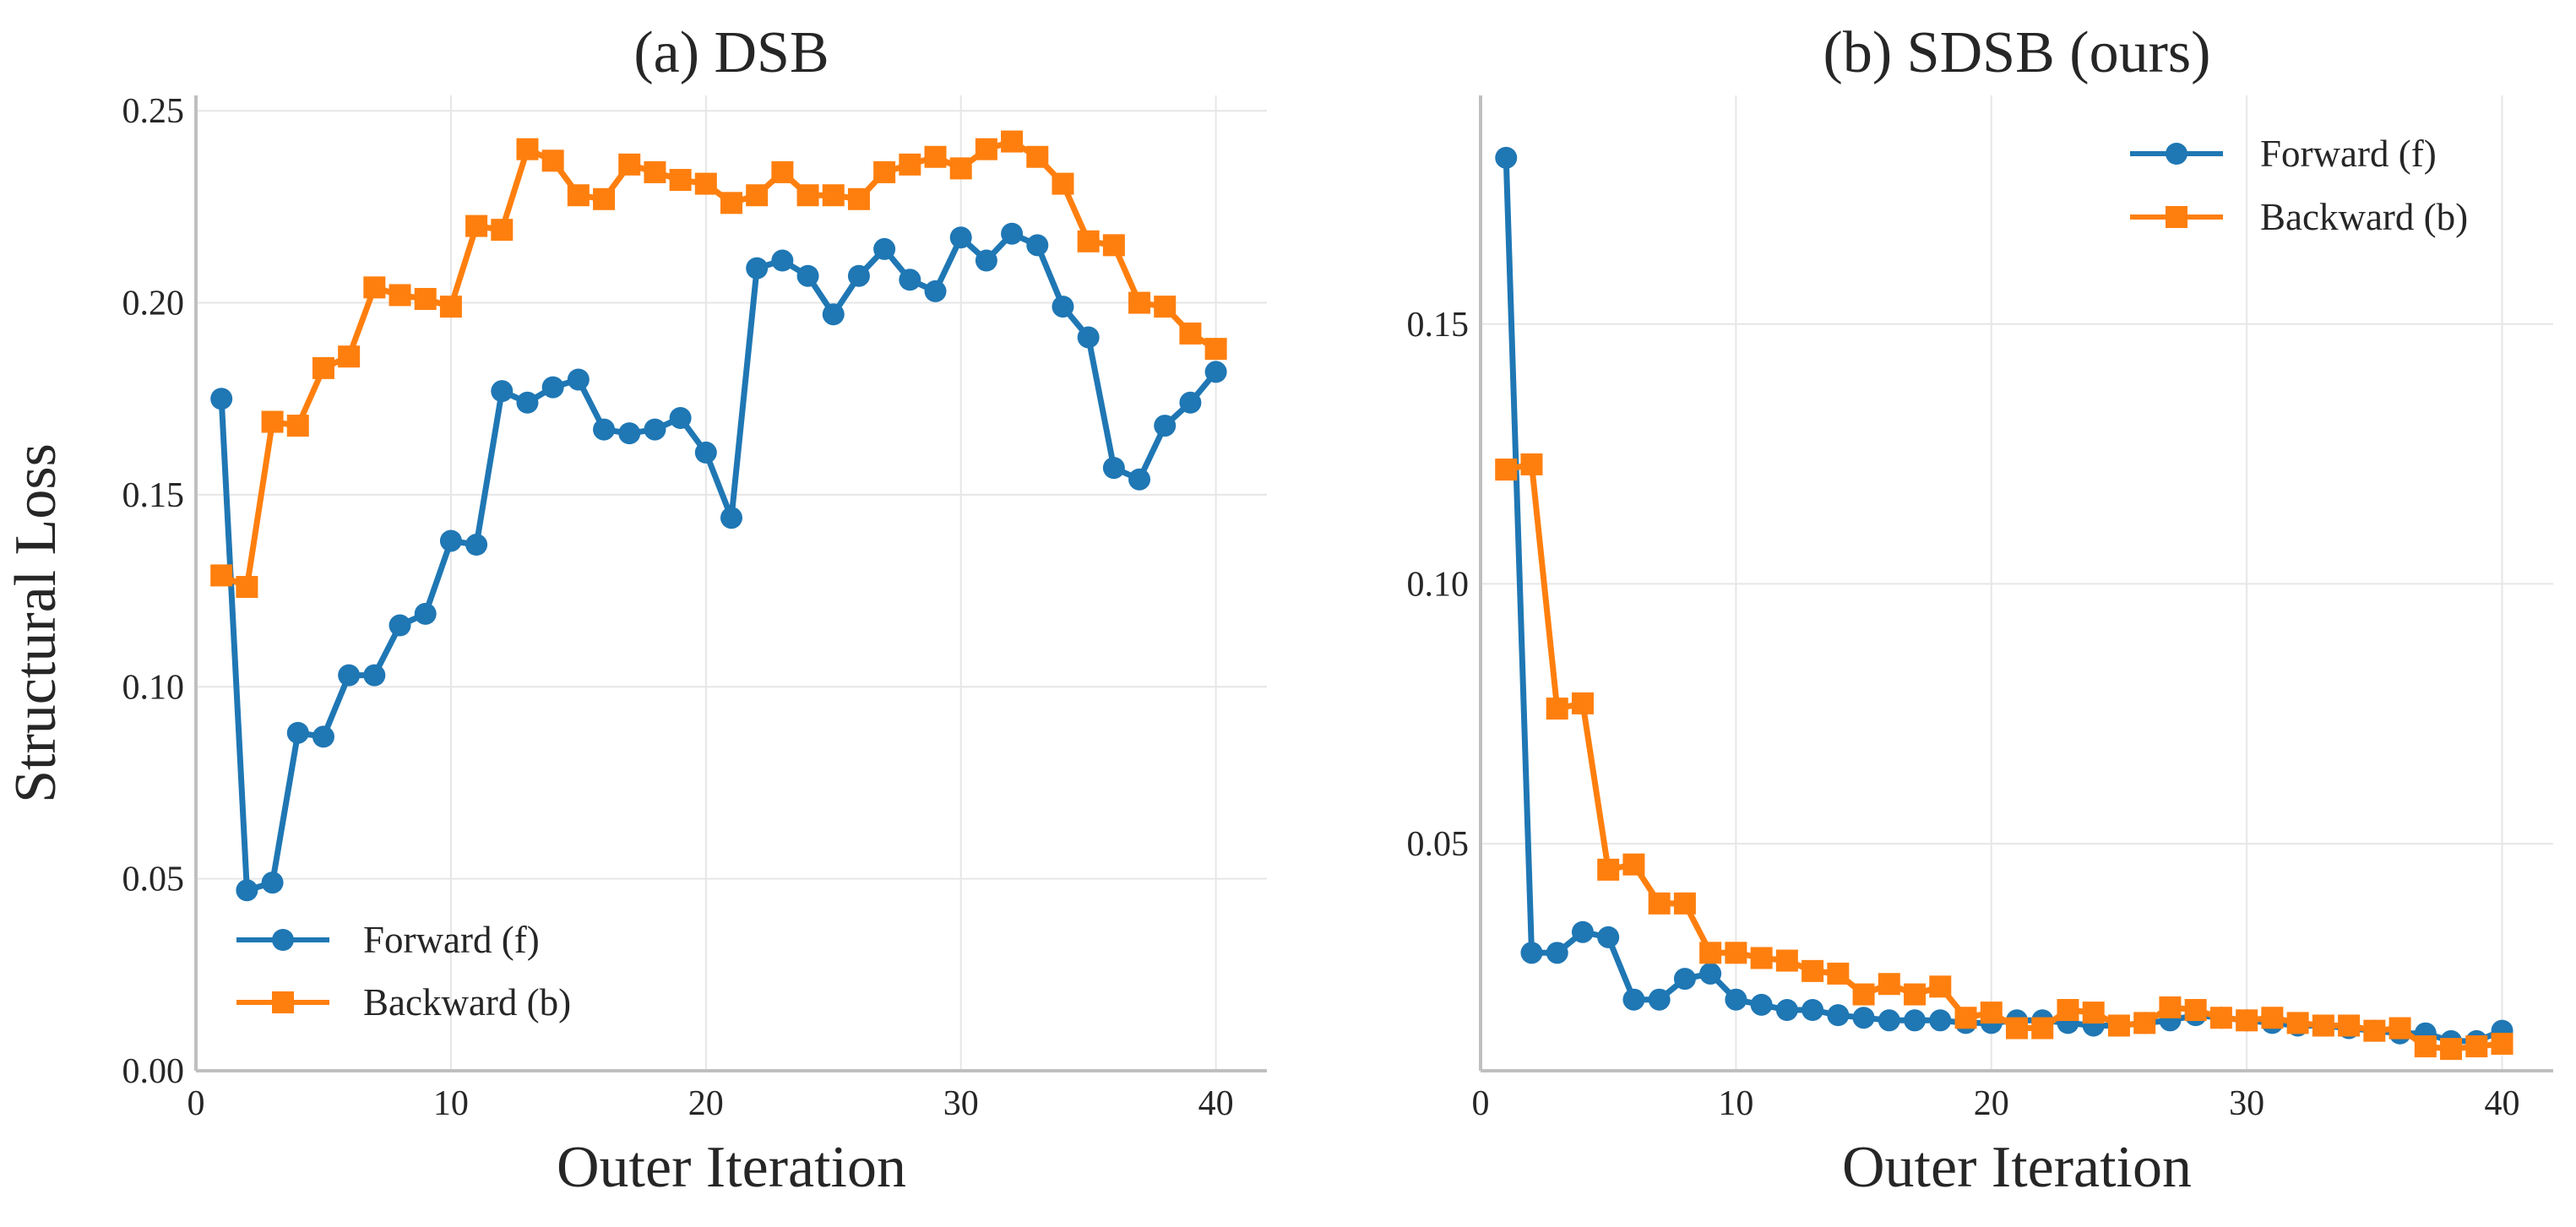 The width and height of the screenshot is (2576, 1227). Describe the element at coordinates (2348, 154) in the screenshot. I see `legend-label-forward: Forward (f)` at that location.